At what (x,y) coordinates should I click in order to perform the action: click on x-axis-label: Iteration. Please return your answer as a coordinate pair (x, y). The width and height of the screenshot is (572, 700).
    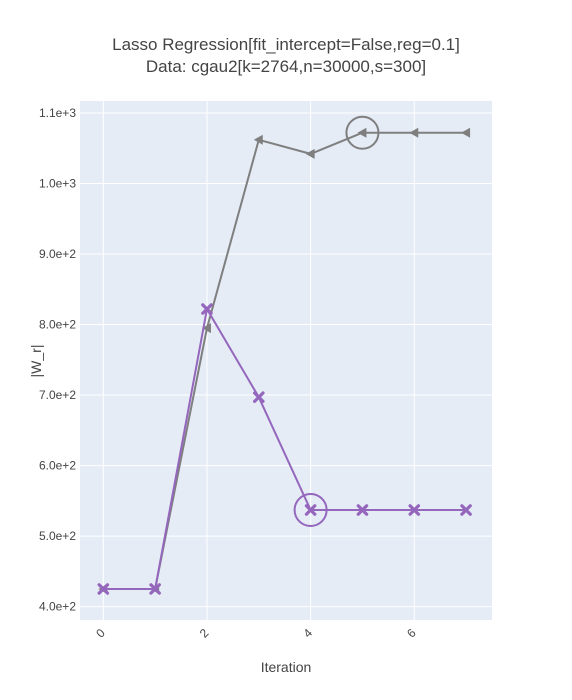
    Looking at the image, I should click on (286, 667).